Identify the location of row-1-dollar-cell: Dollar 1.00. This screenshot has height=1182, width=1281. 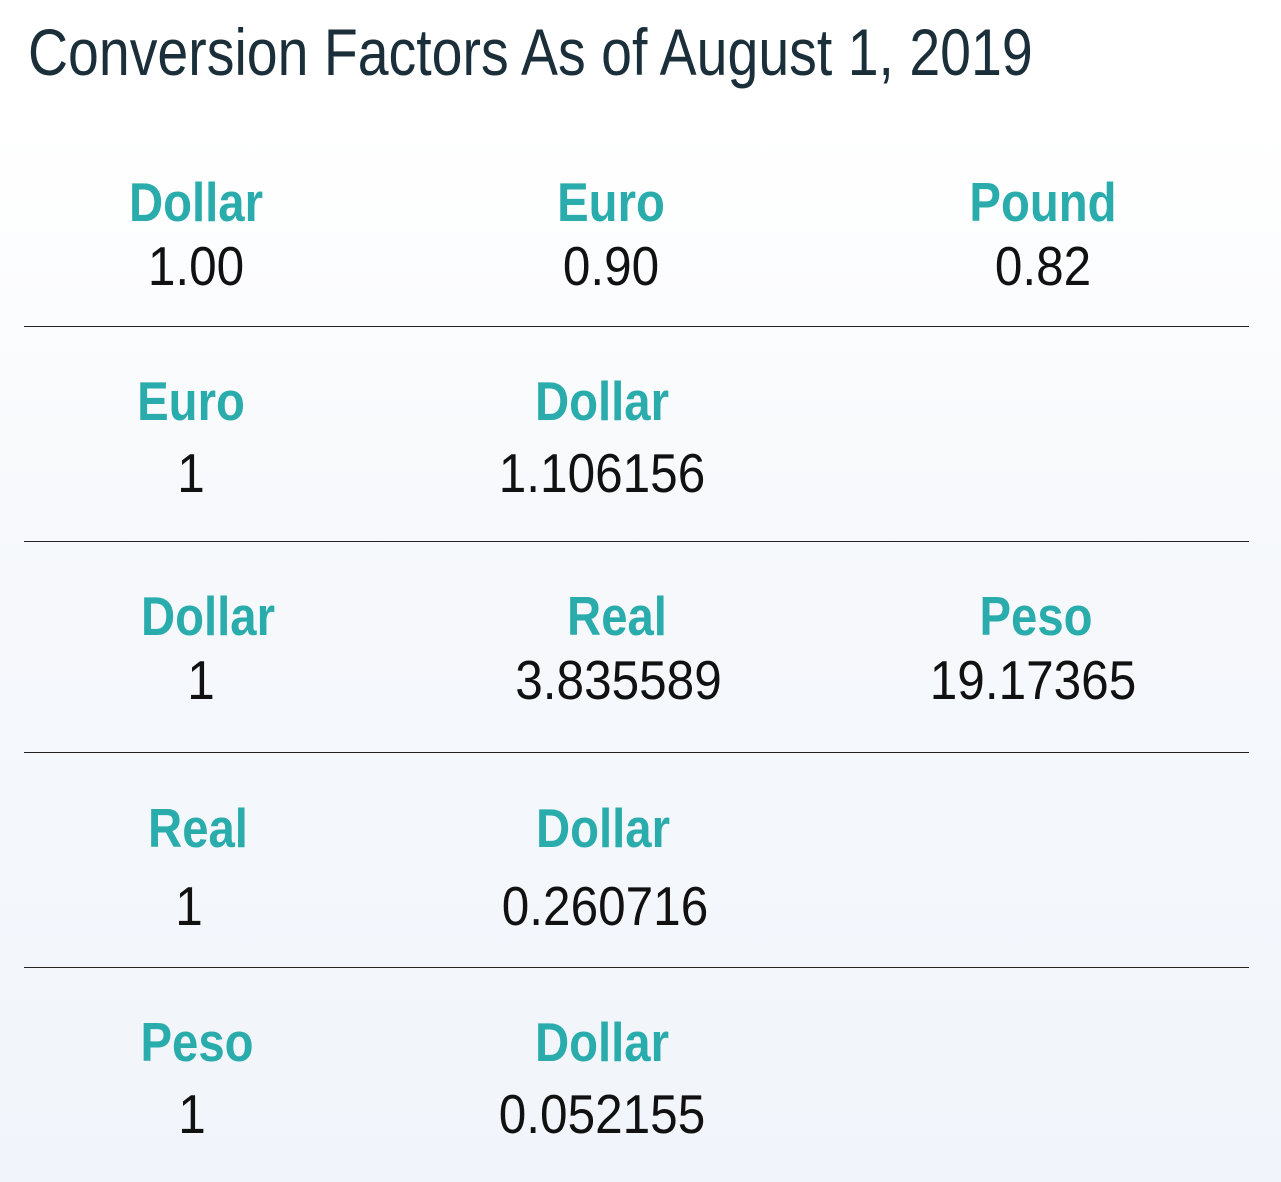
(196, 234).